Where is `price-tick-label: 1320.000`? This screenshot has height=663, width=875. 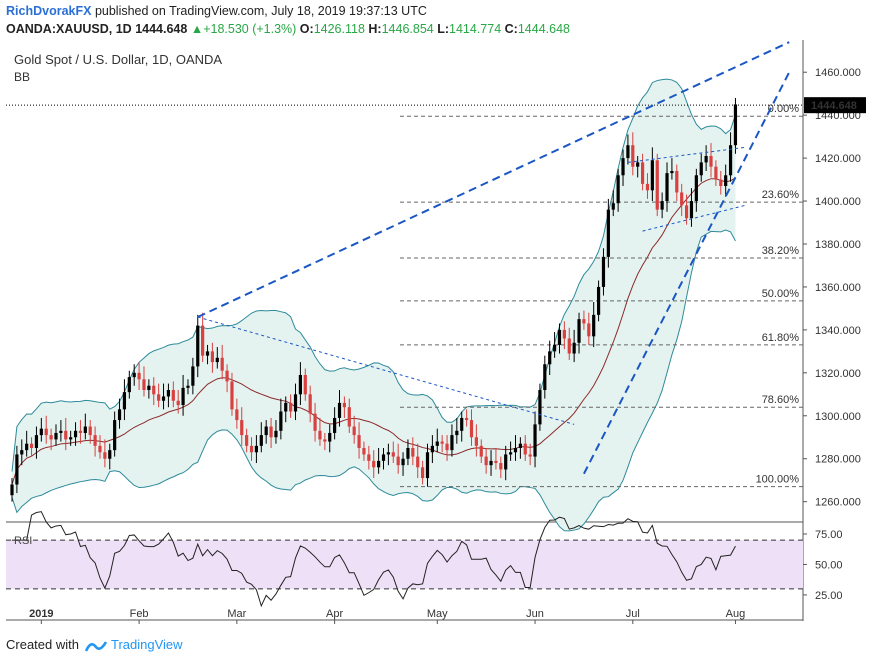
price-tick-label: 1320.000 is located at coordinates (838, 374).